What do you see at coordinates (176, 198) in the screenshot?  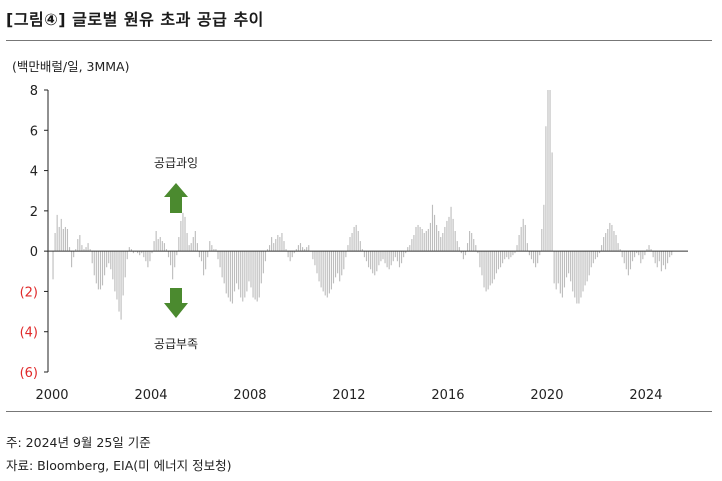 I see `surplus-arrow-icon` at bounding box center [176, 198].